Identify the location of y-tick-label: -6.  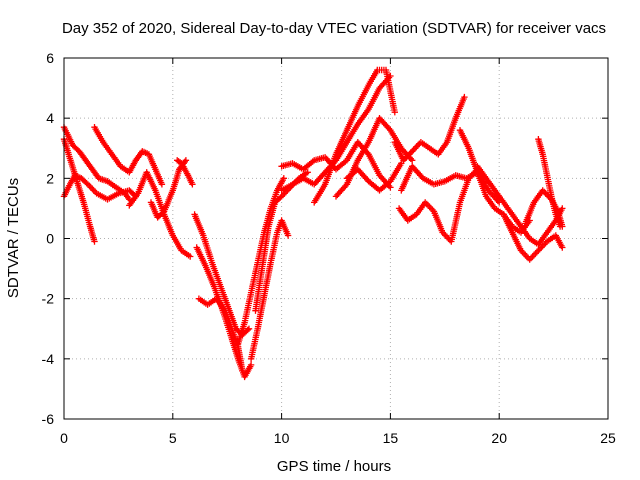
(48, 419).